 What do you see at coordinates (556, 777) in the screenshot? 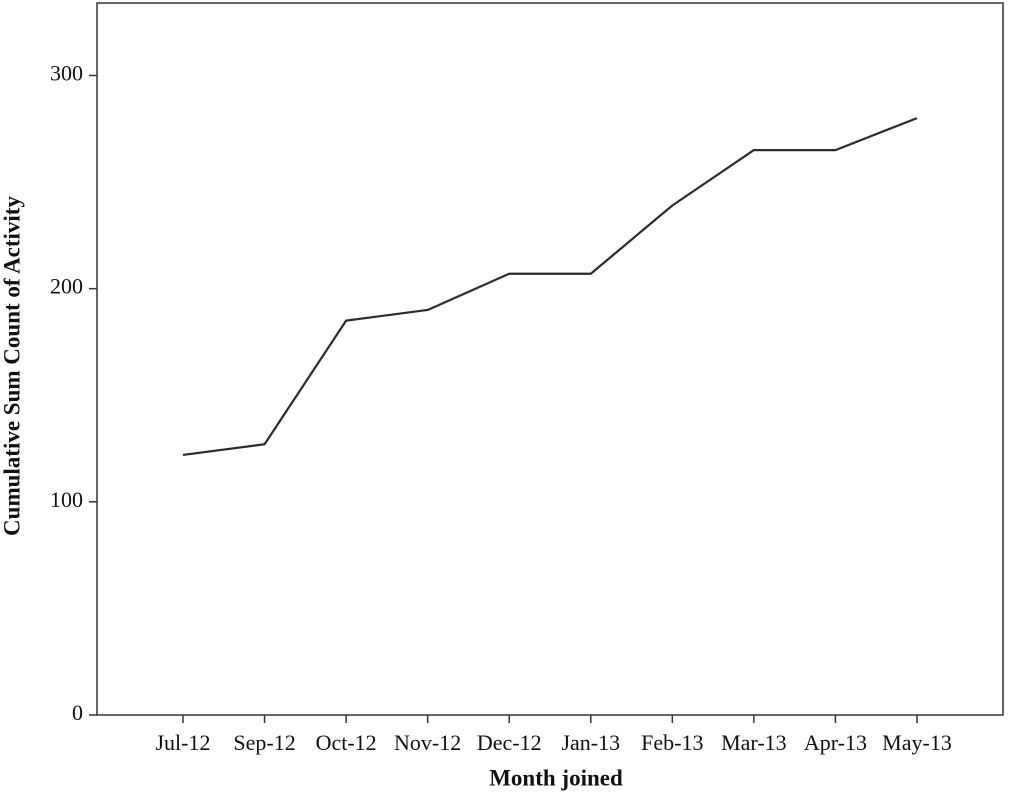
I see `x-axis-title: Month joined` at bounding box center [556, 777].